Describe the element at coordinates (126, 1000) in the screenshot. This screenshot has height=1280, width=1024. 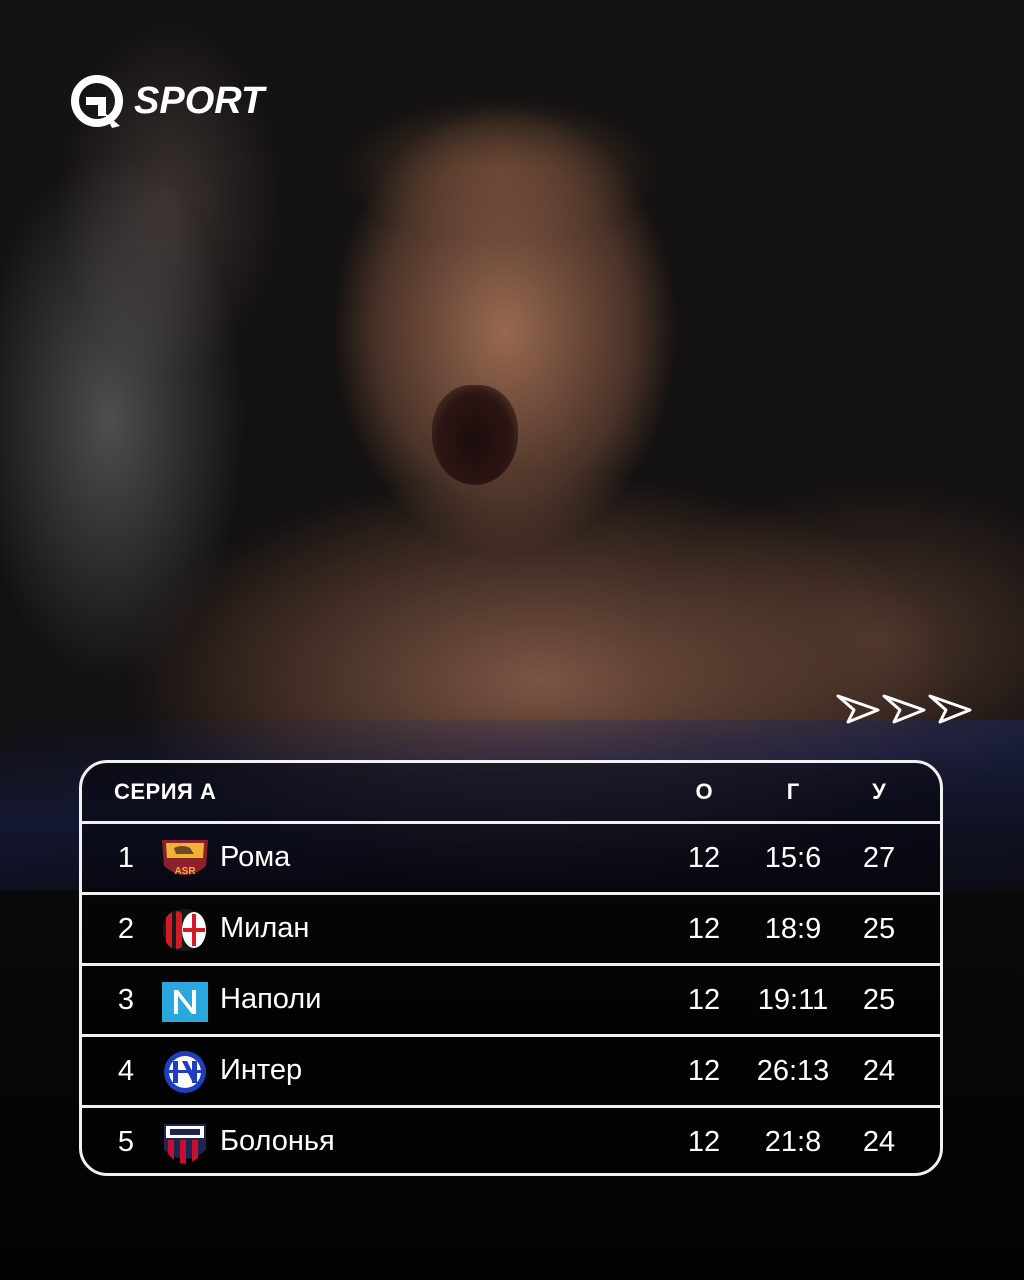
I see `row-position: 3` at that location.